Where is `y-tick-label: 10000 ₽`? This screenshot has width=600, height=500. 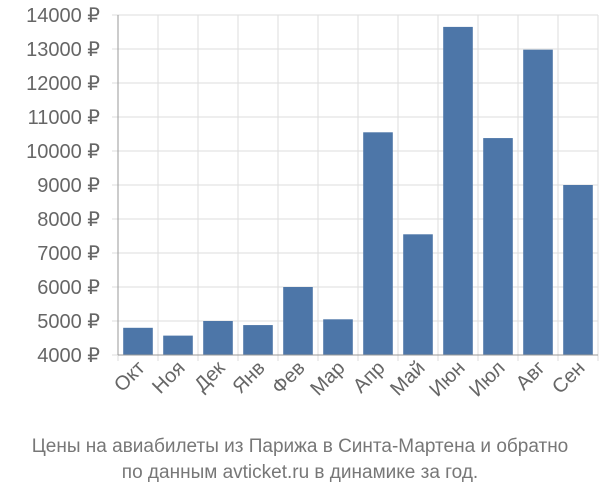
y-tick-label: 10000 ₽ is located at coordinates (63, 152).